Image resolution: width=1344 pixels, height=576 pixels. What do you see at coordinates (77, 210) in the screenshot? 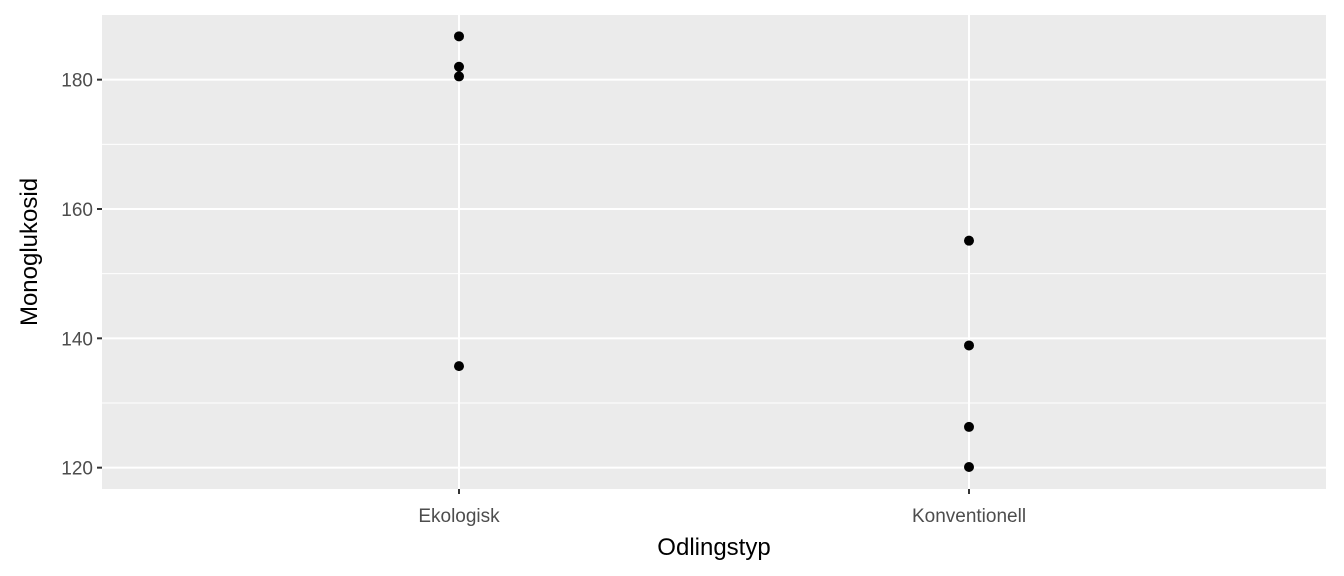
I see `y-tick-label: 160` at bounding box center [77, 210].